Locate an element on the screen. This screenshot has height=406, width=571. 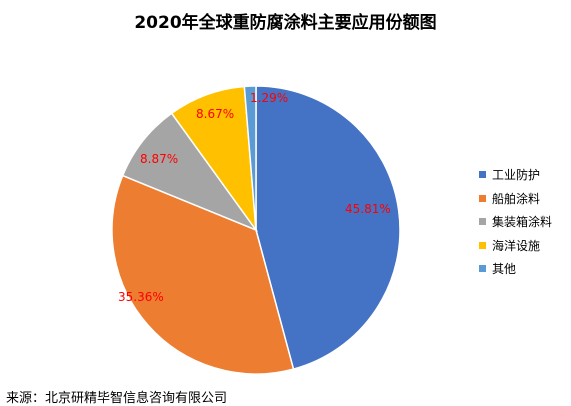
legend-label: 集装箱涂料 is located at coordinates (522, 222).